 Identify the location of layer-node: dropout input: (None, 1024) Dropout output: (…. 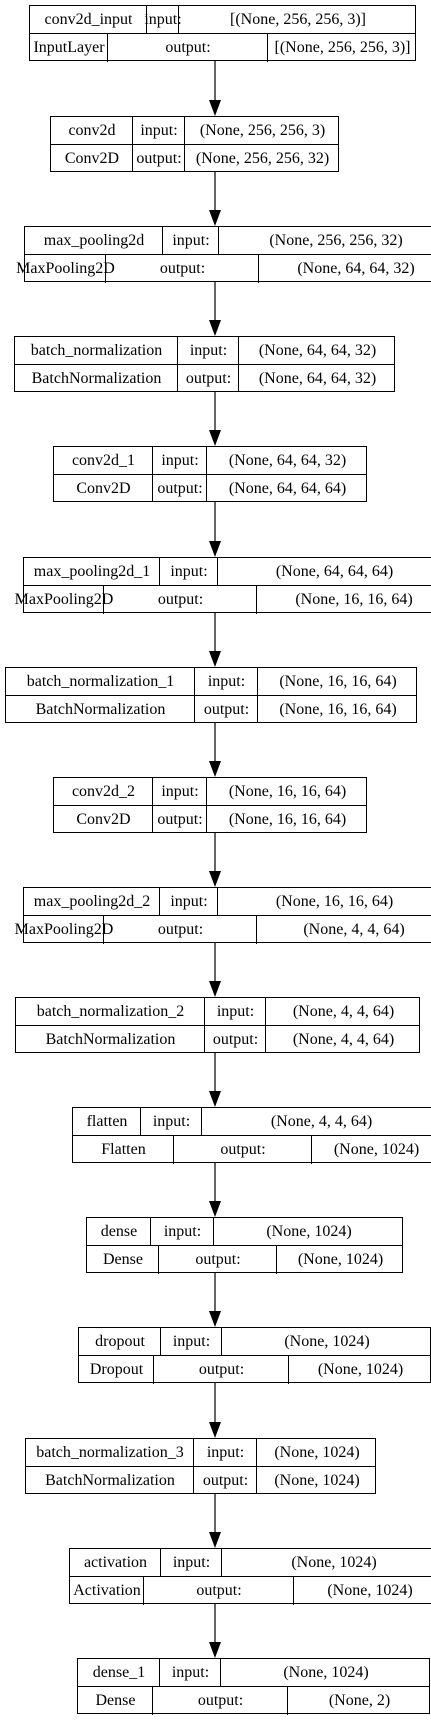
(254, 1355).